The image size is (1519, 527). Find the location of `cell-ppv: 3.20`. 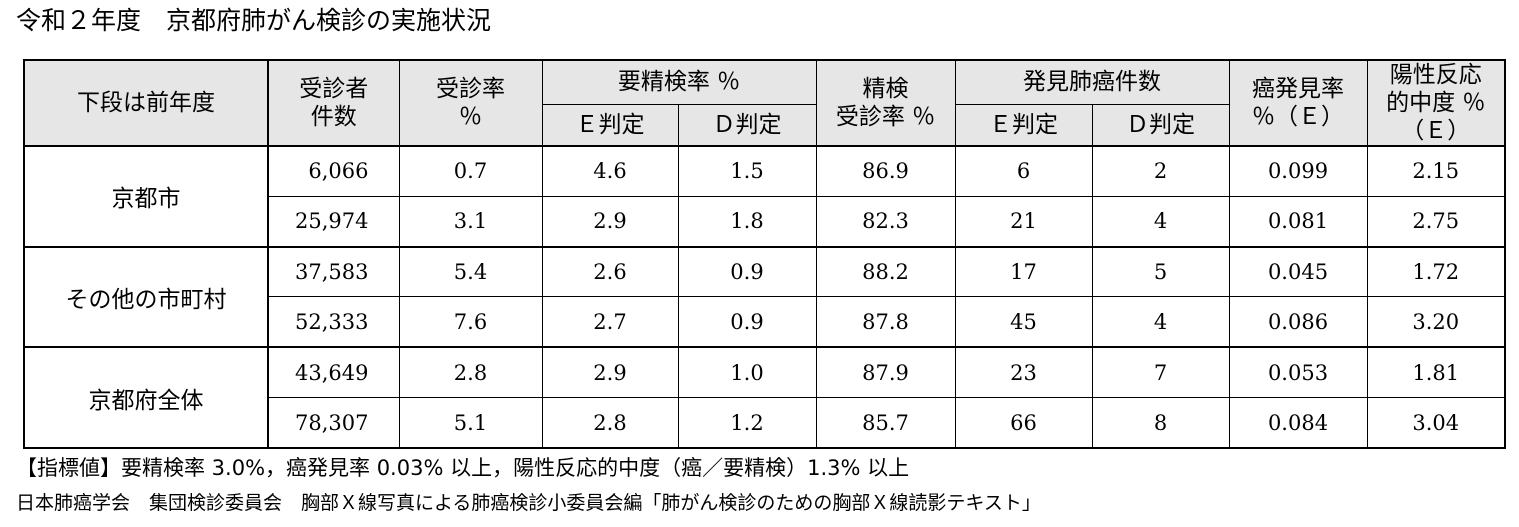

cell-ppv: 3.20 is located at coordinates (1436, 322).